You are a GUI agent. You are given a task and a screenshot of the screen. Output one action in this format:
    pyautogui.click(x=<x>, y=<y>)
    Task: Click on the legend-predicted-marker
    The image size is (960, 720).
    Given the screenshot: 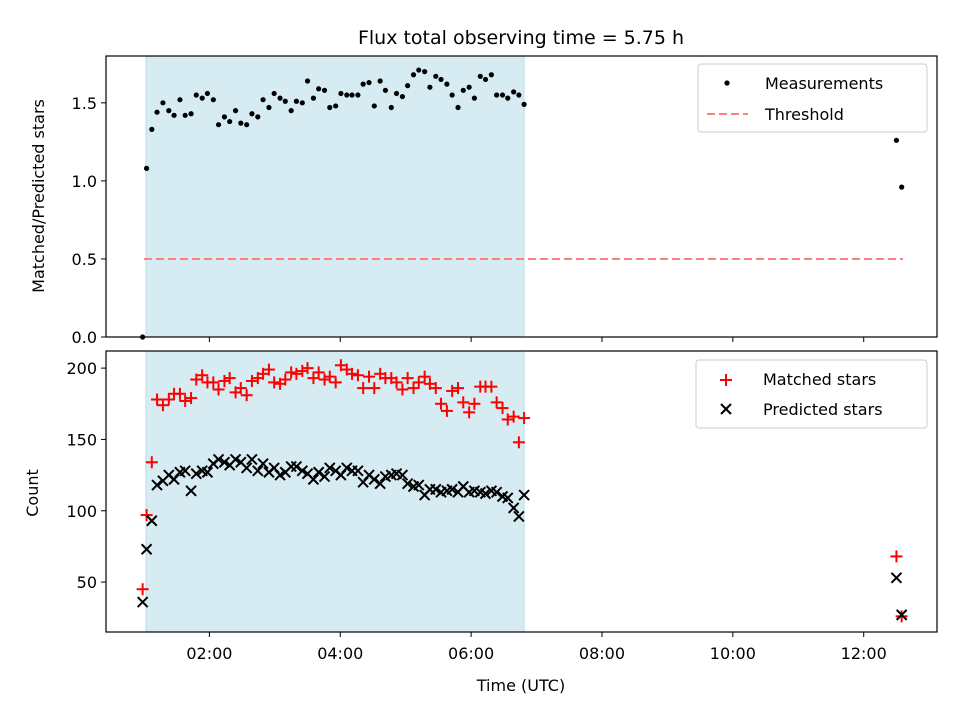 What is the action you would take?
    pyautogui.click(x=726, y=409)
    